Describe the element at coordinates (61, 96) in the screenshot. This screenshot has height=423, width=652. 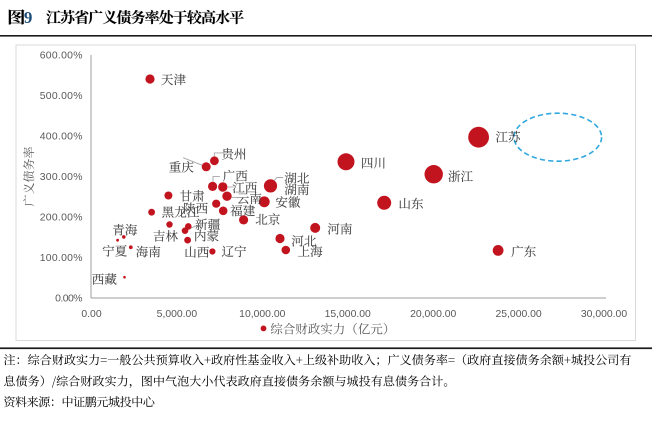
I see `svg-text: 500.00%` at that location.